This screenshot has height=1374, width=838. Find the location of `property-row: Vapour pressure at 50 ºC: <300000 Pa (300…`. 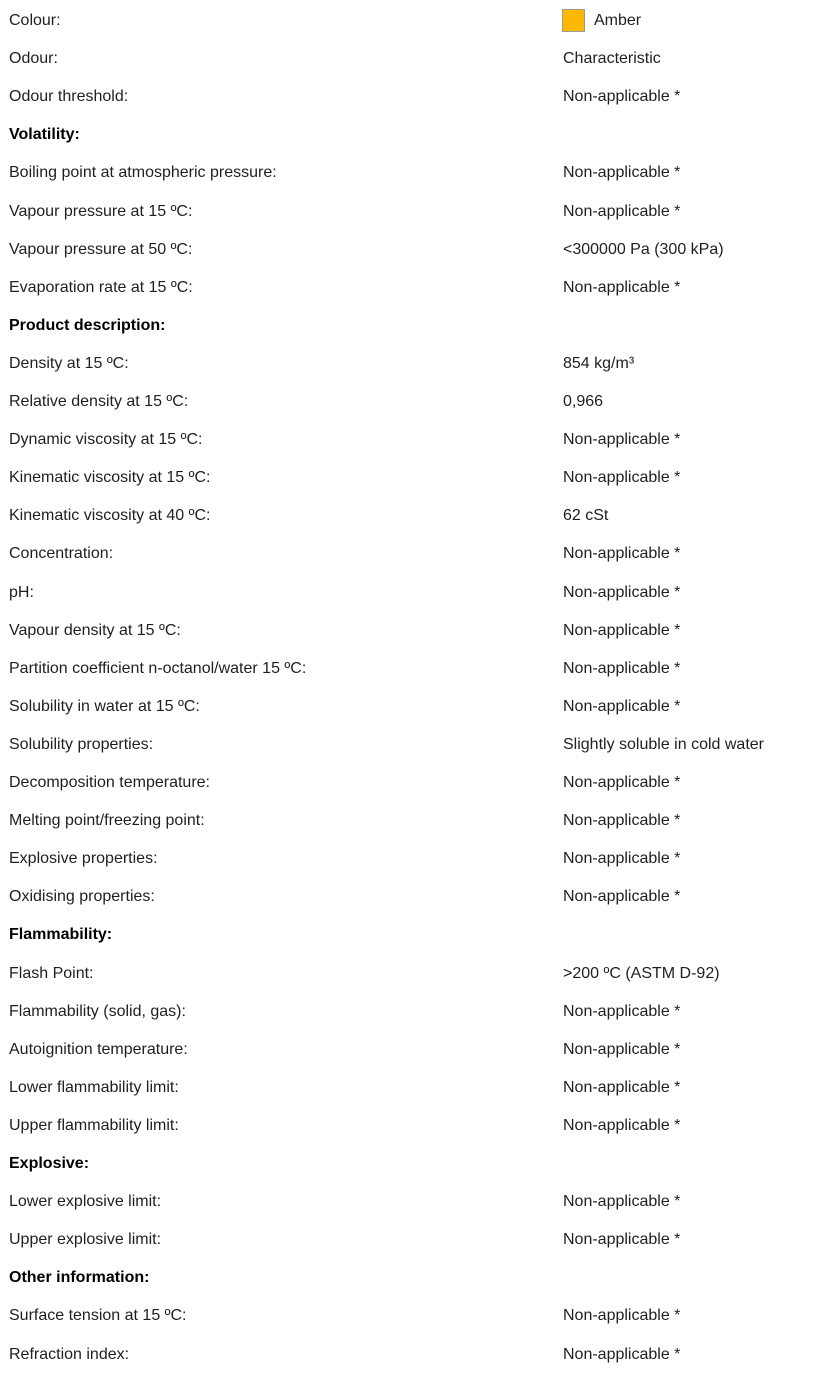

property-row: Vapour pressure at 50 ºC: <300000 Pa (300… is located at coordinates (423, 250).